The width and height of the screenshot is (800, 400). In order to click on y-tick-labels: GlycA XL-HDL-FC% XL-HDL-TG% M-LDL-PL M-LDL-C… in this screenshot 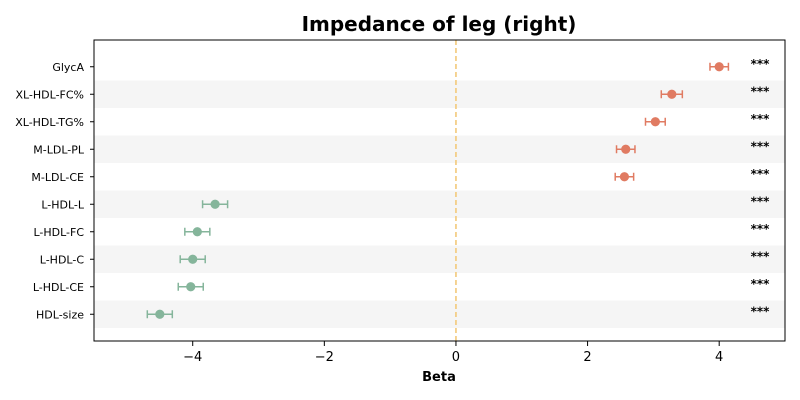, I will do `click(54, 191)`.